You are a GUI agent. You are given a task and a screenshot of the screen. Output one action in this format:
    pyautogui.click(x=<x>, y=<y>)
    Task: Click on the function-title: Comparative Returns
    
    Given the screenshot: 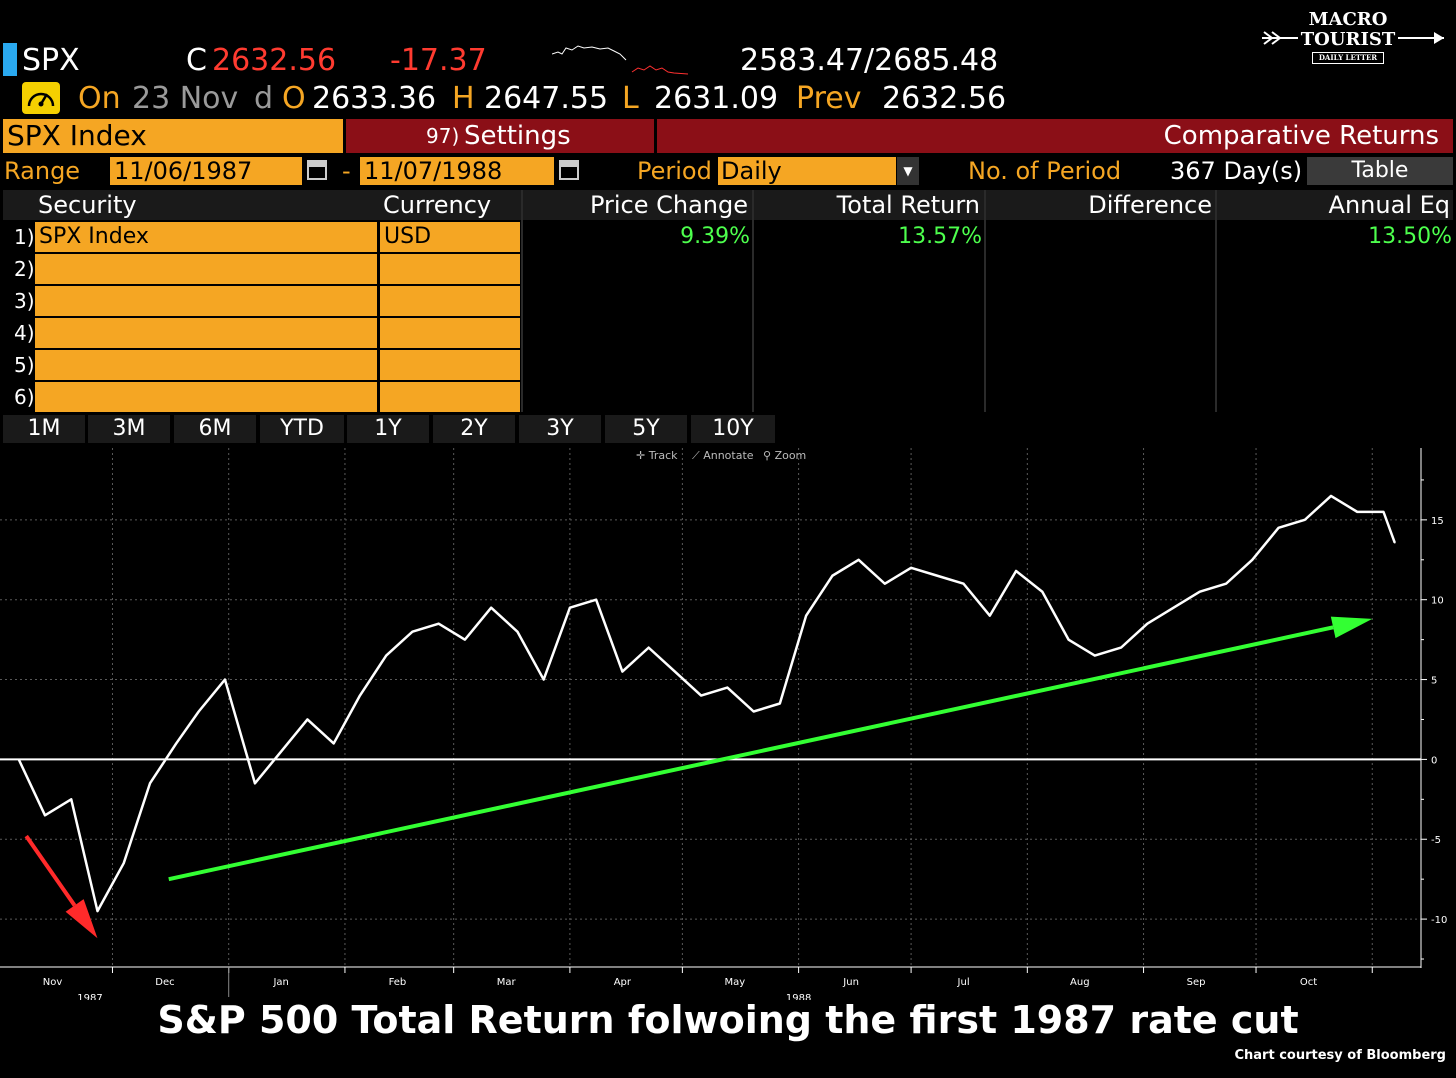 What is the action you would take?
    pyautogui.click(x=1055, y=136)
    